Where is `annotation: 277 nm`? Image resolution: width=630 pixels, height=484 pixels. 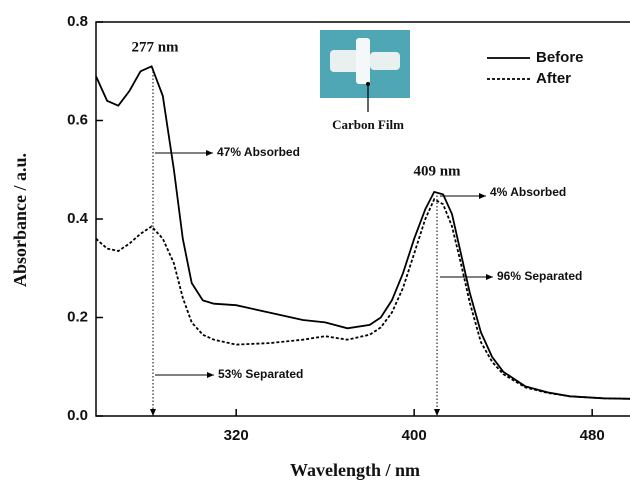
annotation: 277 nm is located at coordinates (155, 47).